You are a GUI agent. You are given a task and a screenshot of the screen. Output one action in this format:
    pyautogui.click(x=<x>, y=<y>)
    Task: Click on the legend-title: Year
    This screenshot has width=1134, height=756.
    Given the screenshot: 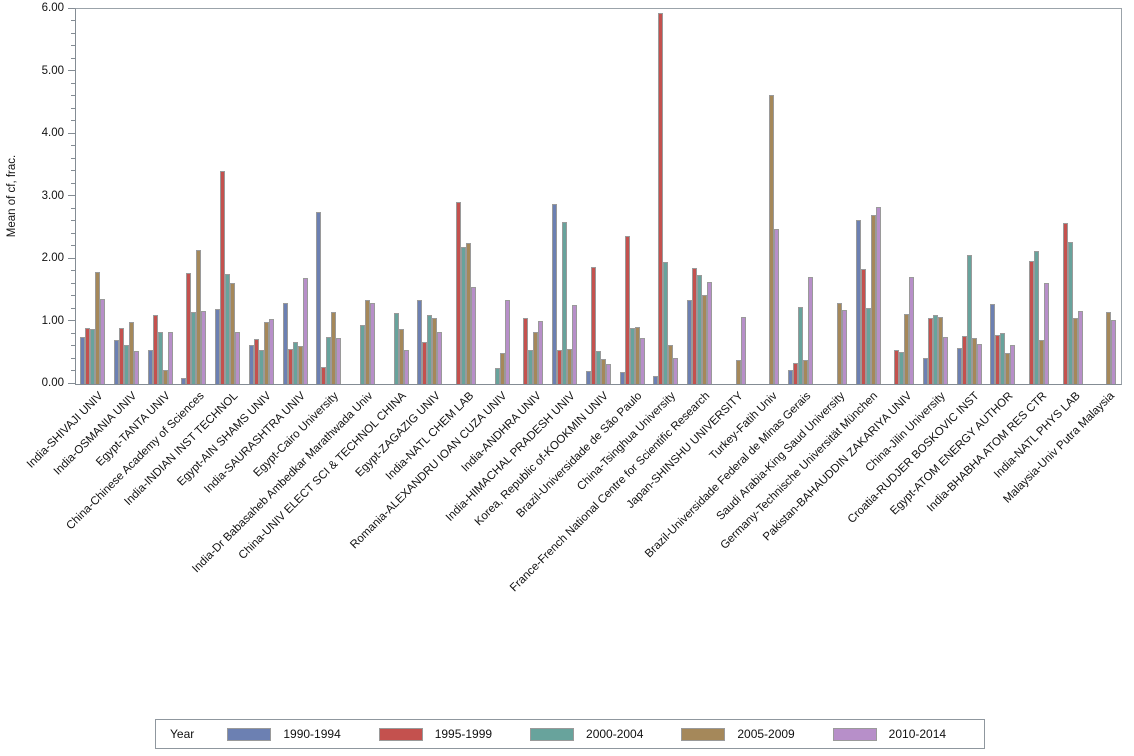 What is the action you would take?
    pyautogui.click(x=182, y=734)
    